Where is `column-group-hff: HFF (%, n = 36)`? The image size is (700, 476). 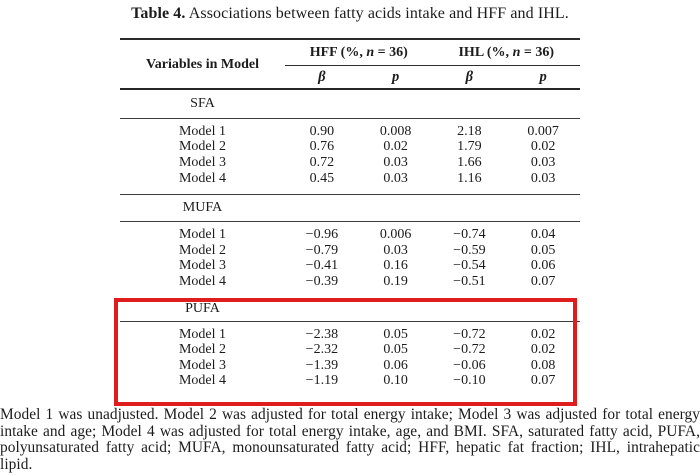 column-group-hff: HFF (%, n = 36) is located at coordinates (359, 52).